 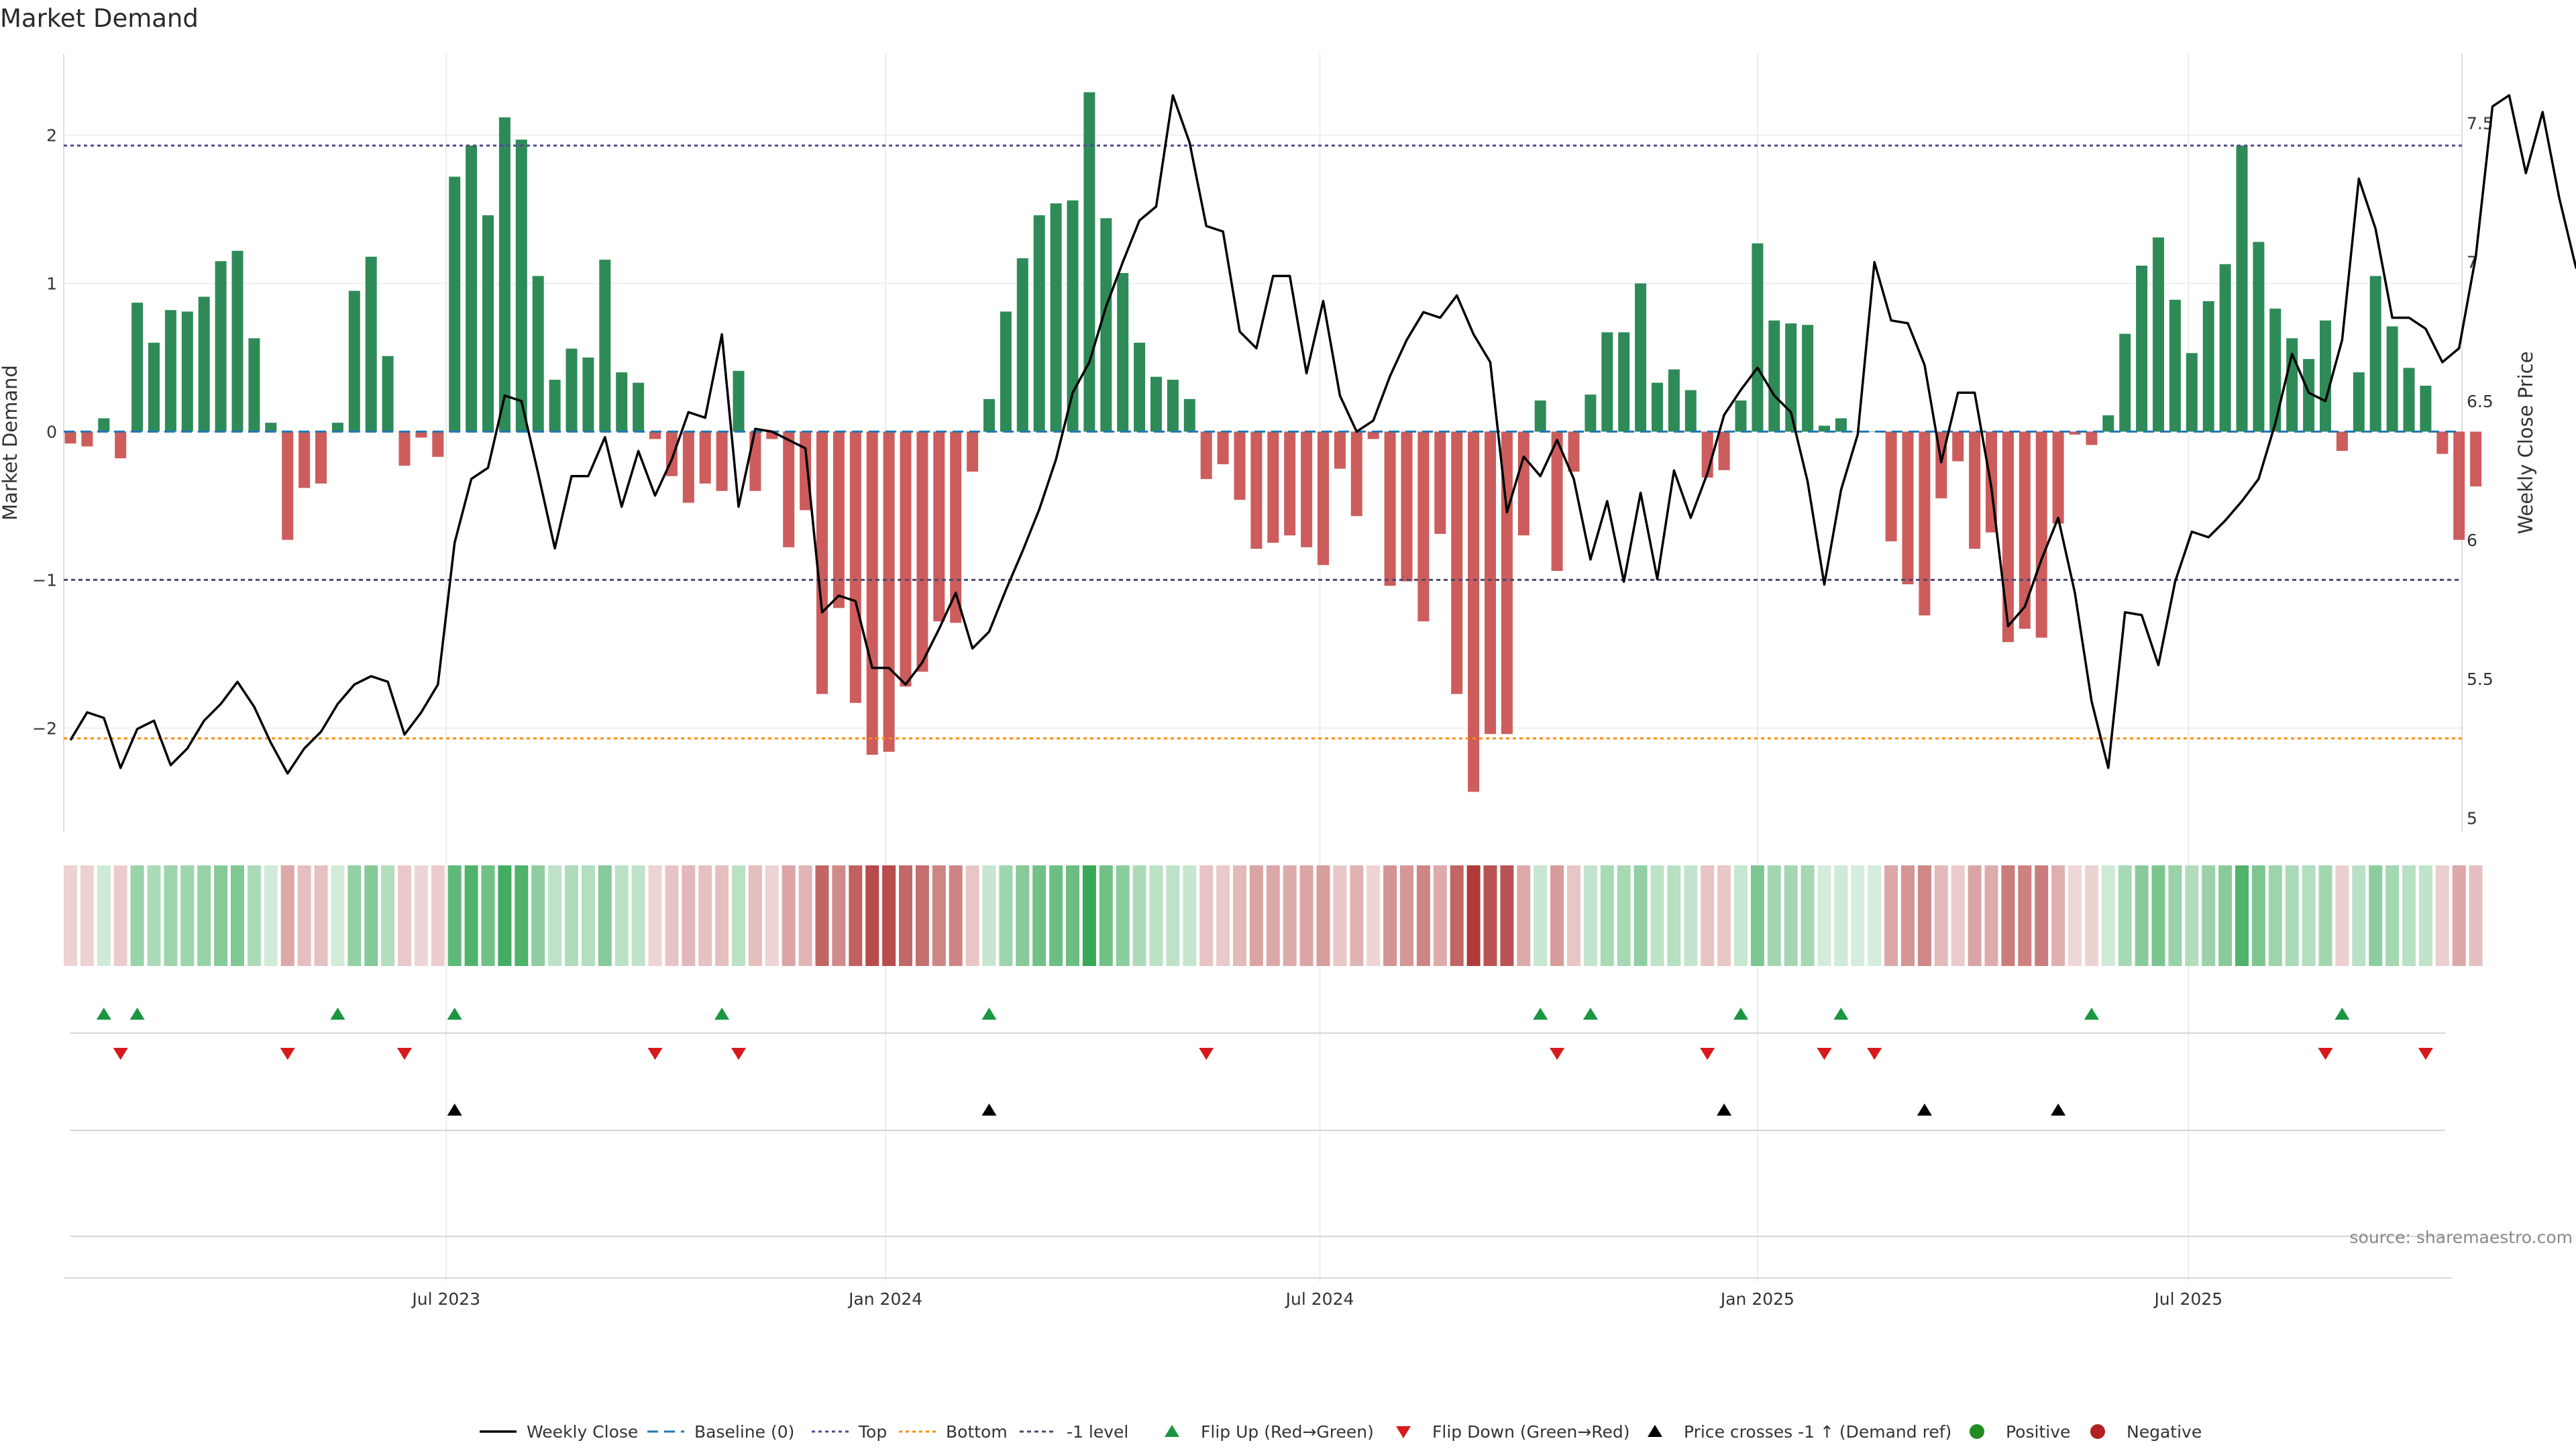 I want to click on legend-item-minus_one: -1 level, so click(x=1074, y=1432).